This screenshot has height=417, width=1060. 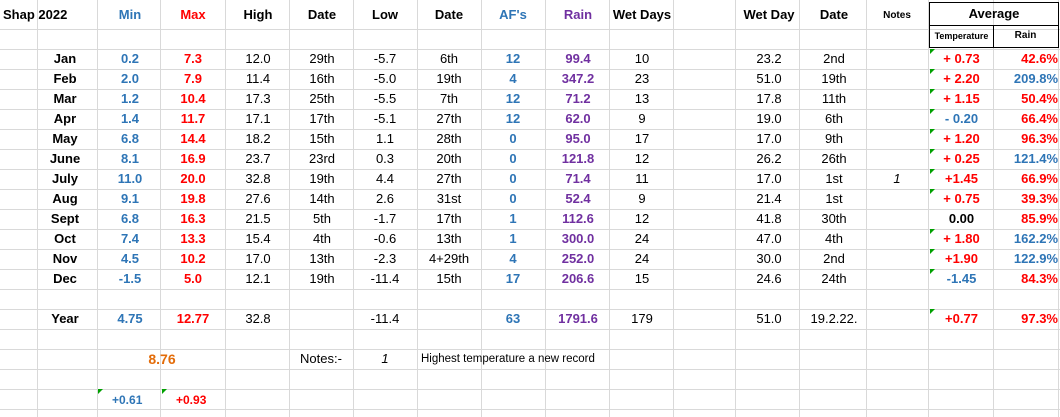 What do you see at coordinates (1039, 118) in the screenshot?
I see `avg-rain-value: 66.4%` at bounding box center [1039, 118].